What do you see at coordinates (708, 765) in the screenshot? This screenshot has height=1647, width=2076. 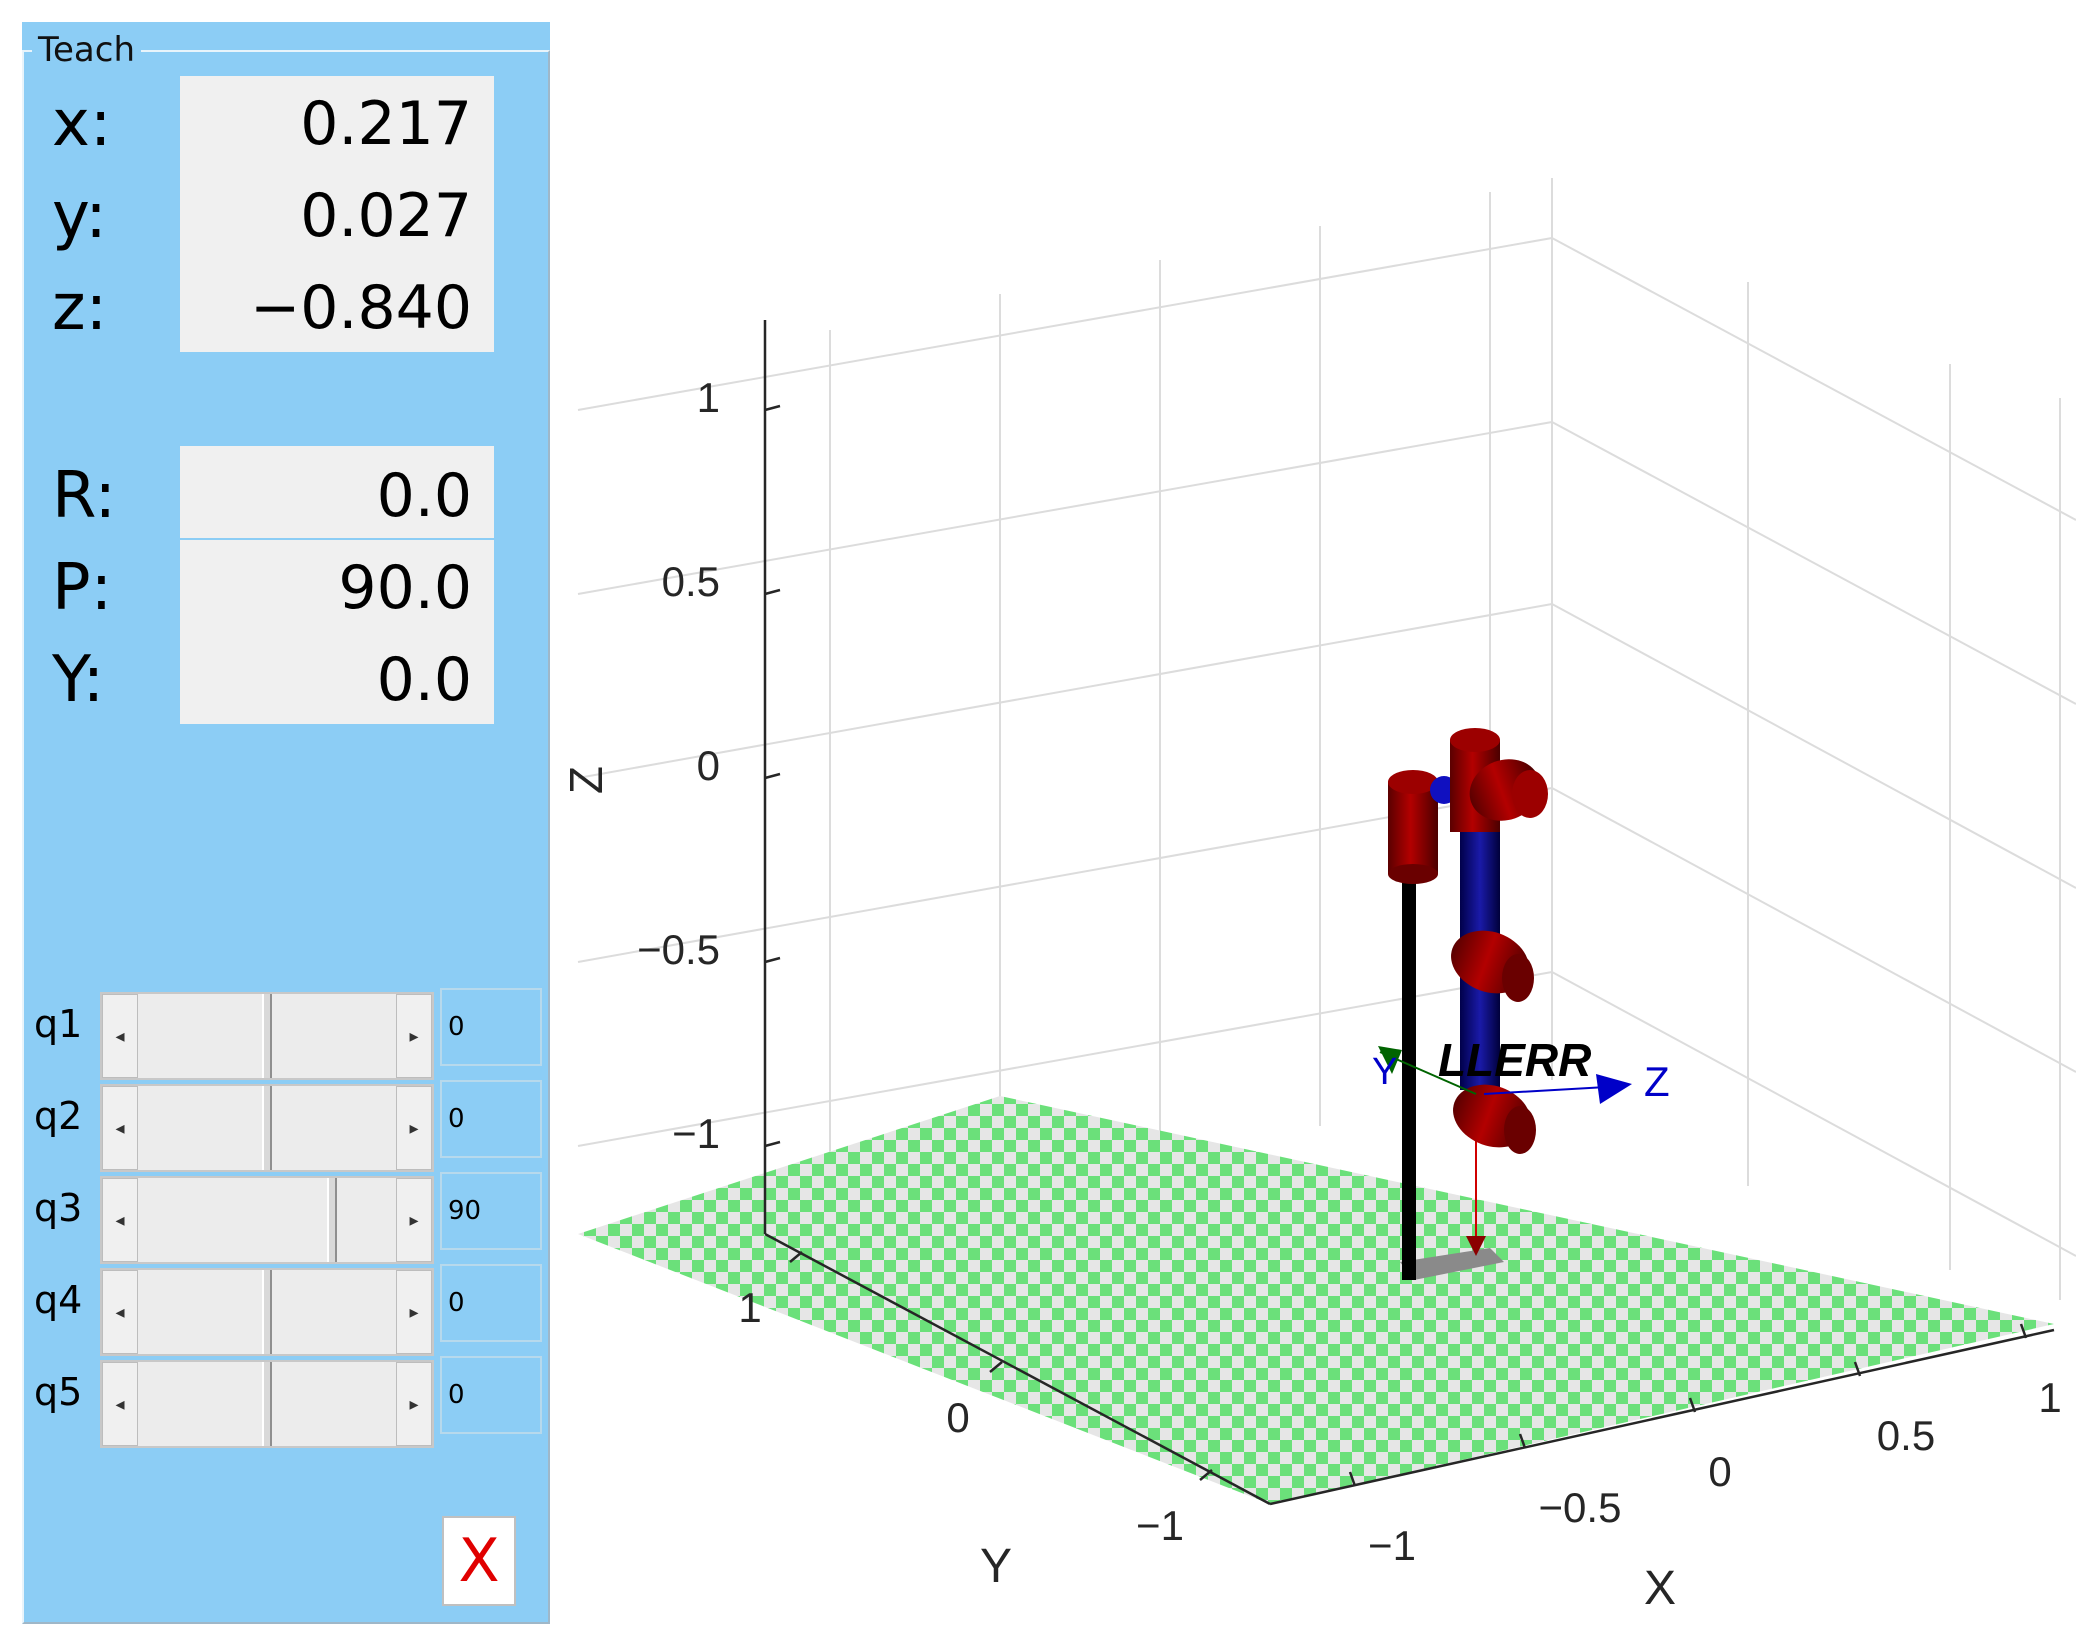 I see `z-tick-label: 0` at bounding box center [708, 765].